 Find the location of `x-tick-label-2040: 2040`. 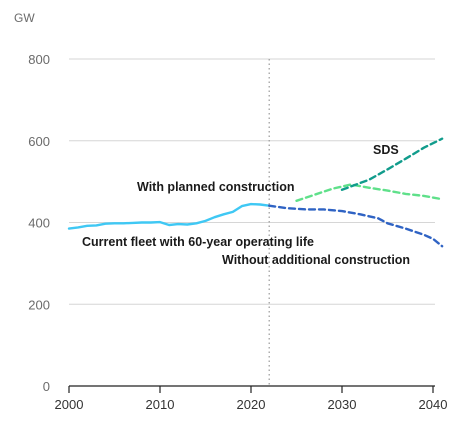

x-tick-label-2040: 2040 is located at coordinates (433, 404).